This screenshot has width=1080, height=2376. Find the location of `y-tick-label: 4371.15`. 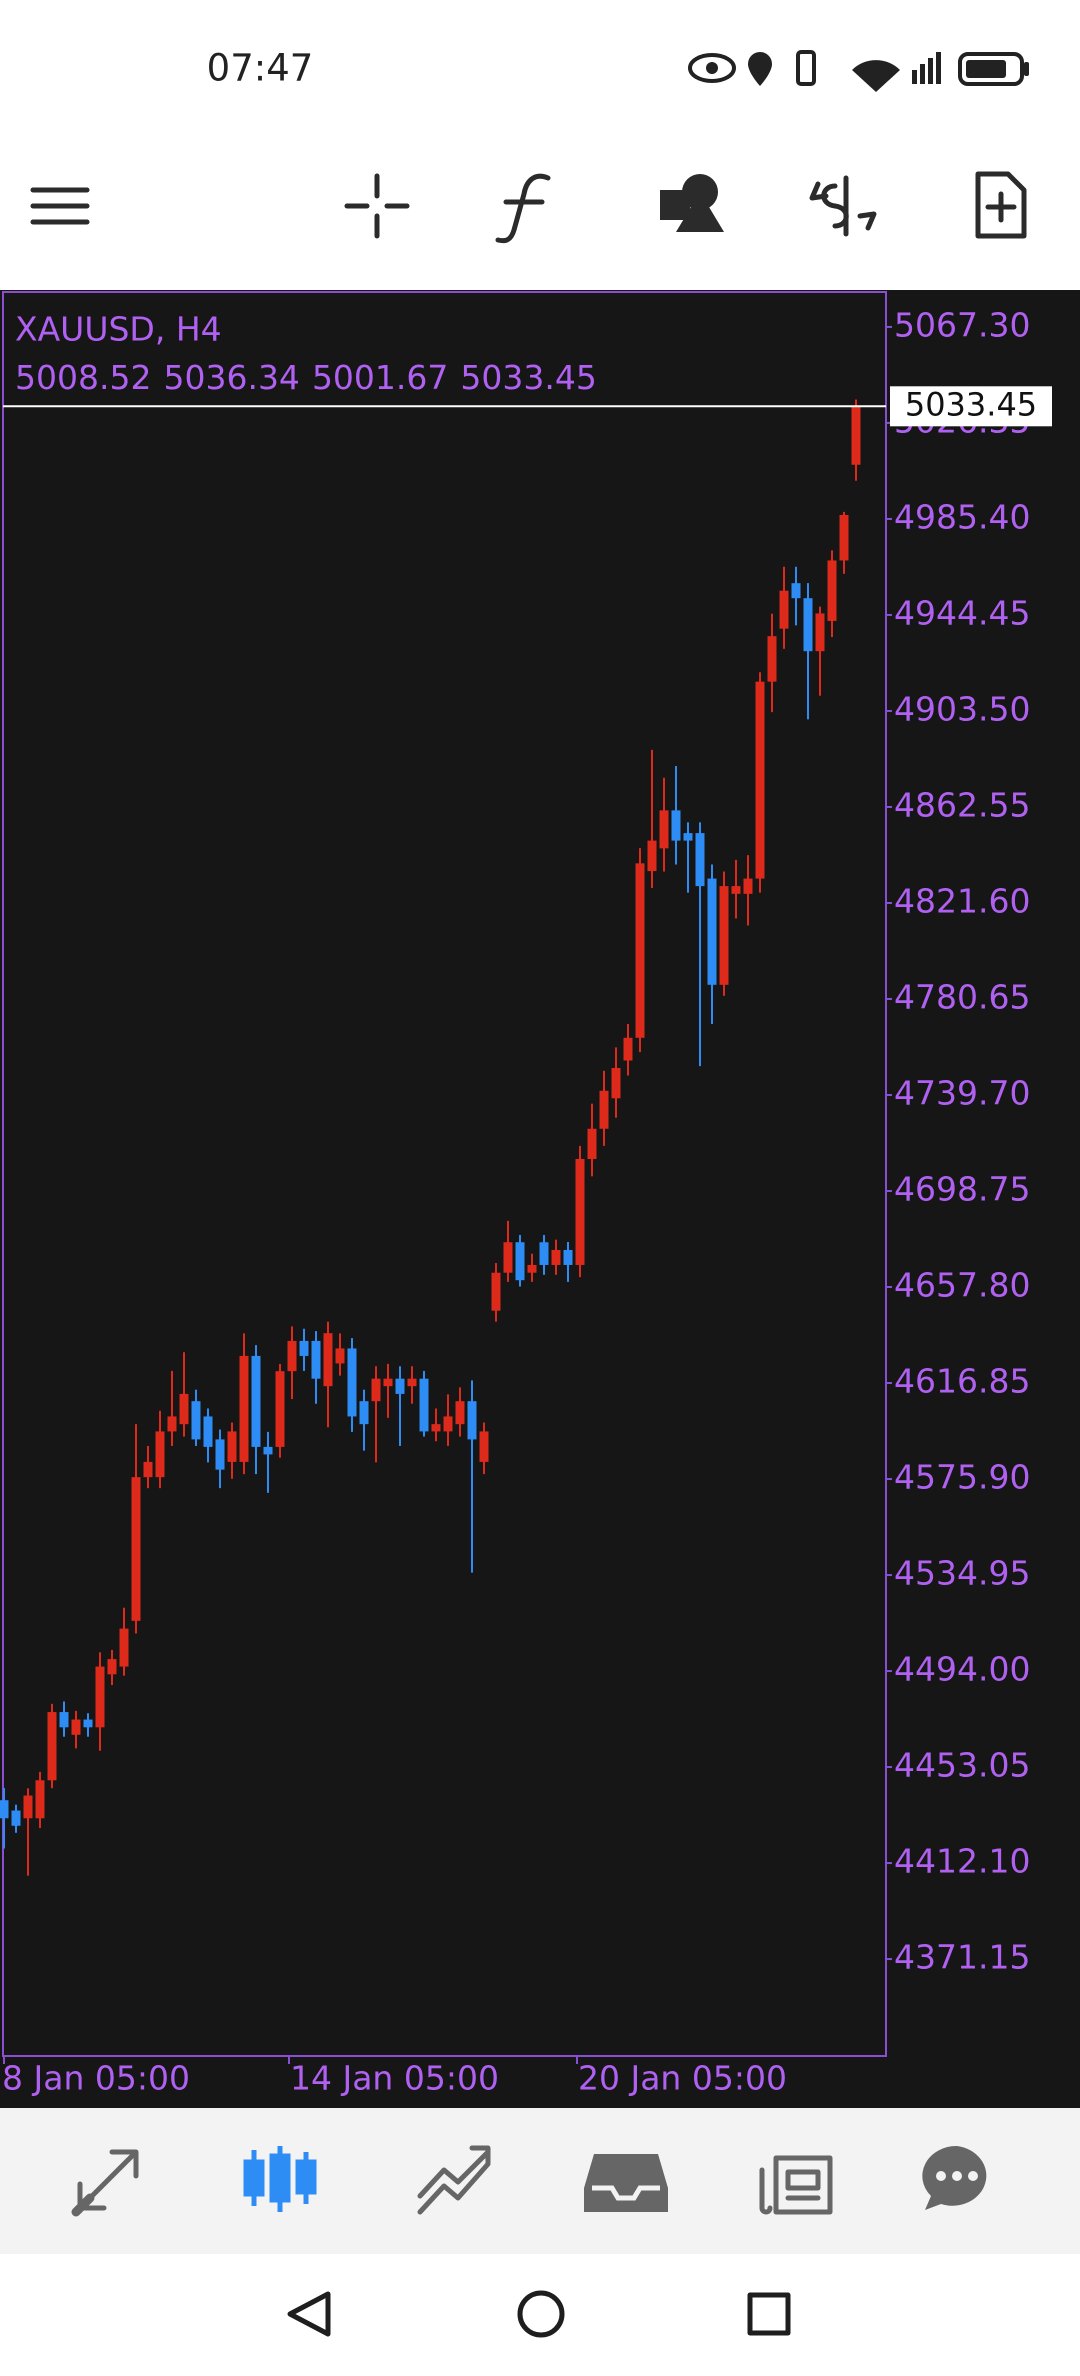

y-tick-label: 4371.15 is located at coordinates (962, 1957).